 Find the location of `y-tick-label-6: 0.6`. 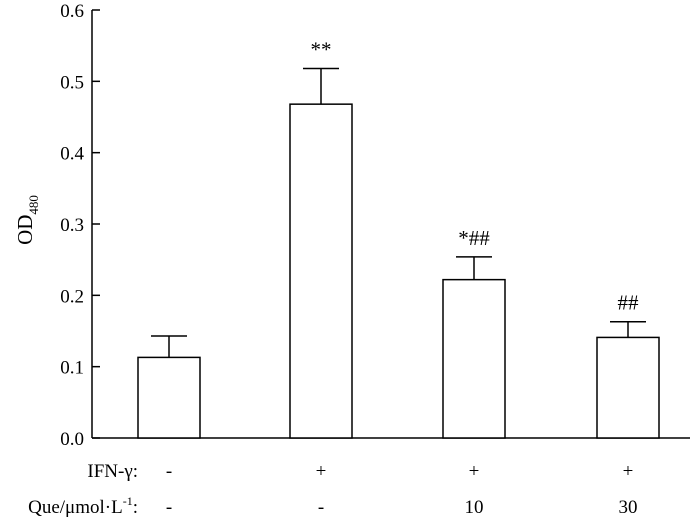

y-tick-label-6: 0.6 is located at coordinates (72, 11).